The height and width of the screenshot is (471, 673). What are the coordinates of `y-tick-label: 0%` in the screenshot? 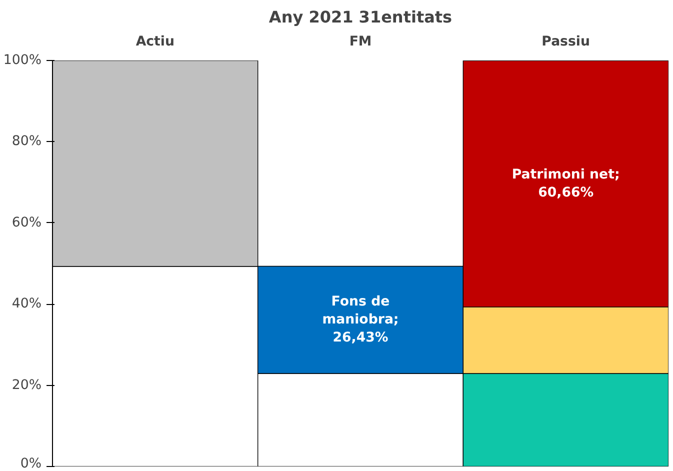 It's located at (31, 463).